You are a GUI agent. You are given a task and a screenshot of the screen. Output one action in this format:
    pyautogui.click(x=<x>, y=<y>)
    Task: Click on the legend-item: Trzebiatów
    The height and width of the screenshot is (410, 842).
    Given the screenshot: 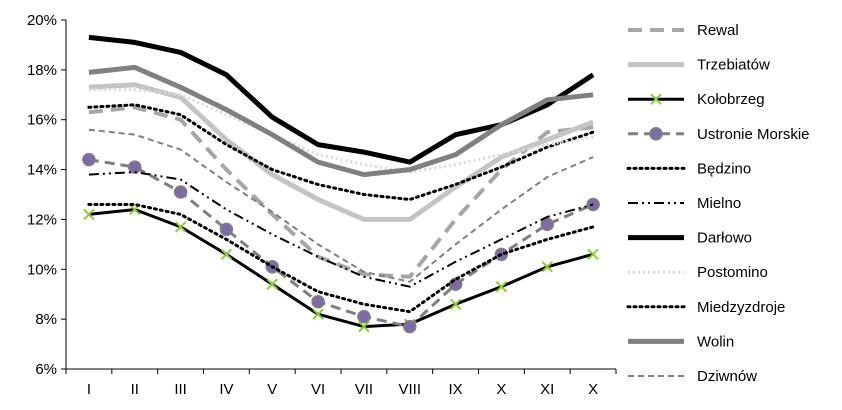 What is the action you would take?
    pyautogui.click(x=699, y=65)
    